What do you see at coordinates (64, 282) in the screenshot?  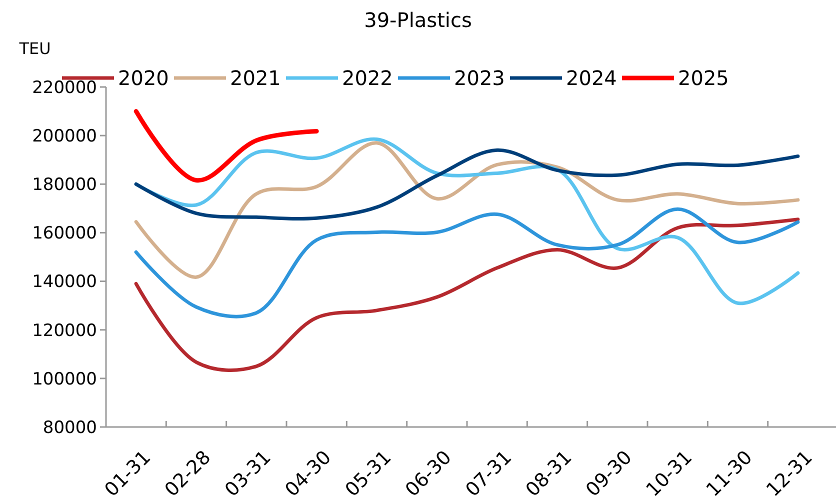 I see `y-tick-label: 140000` at bounding box center [64, 282].